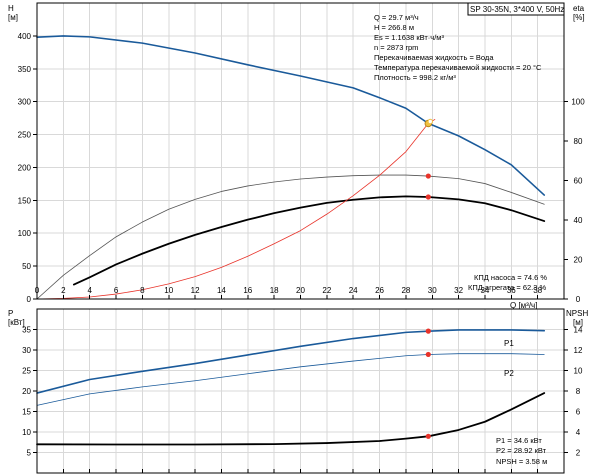 This screenshot has height=474, width=600. Describe the element at coordinates (578, 330) in the screenshot. I see `y2-axis-tick-label: 14` at that location.